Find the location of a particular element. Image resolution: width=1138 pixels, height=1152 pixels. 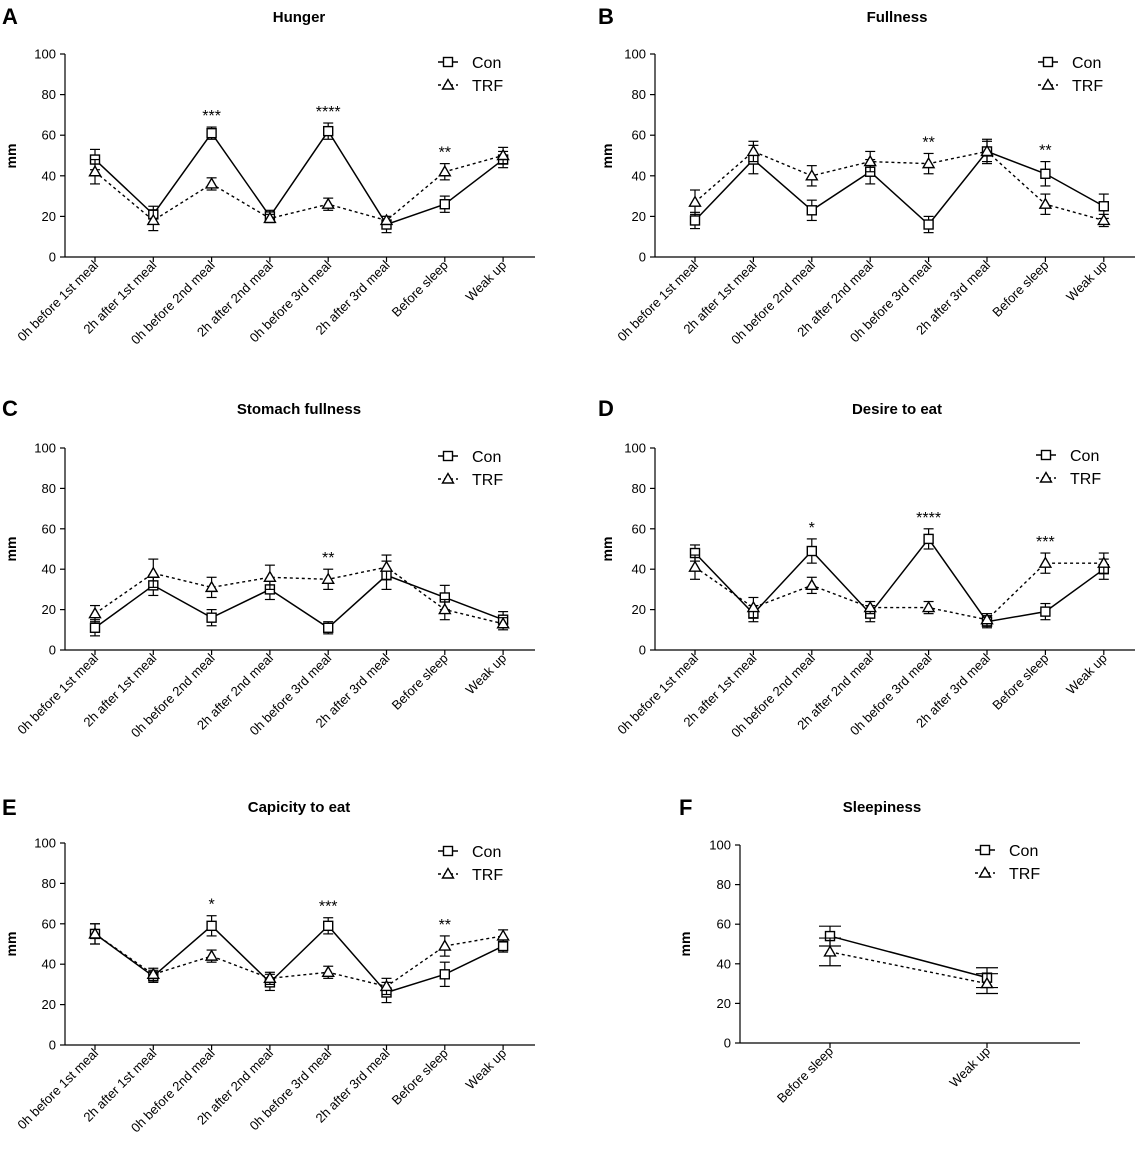

panel-title: Desire to eat is located at coordinates (897, 409).